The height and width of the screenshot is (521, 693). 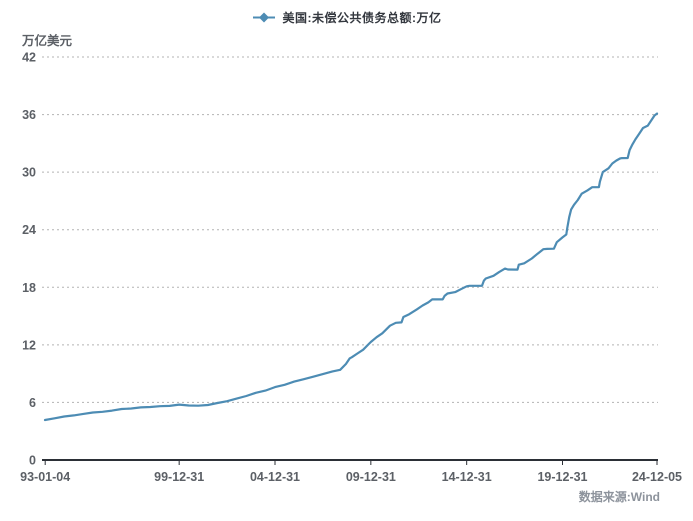 I want to click on y-tick-label: 24, so click(x=29, y=230).